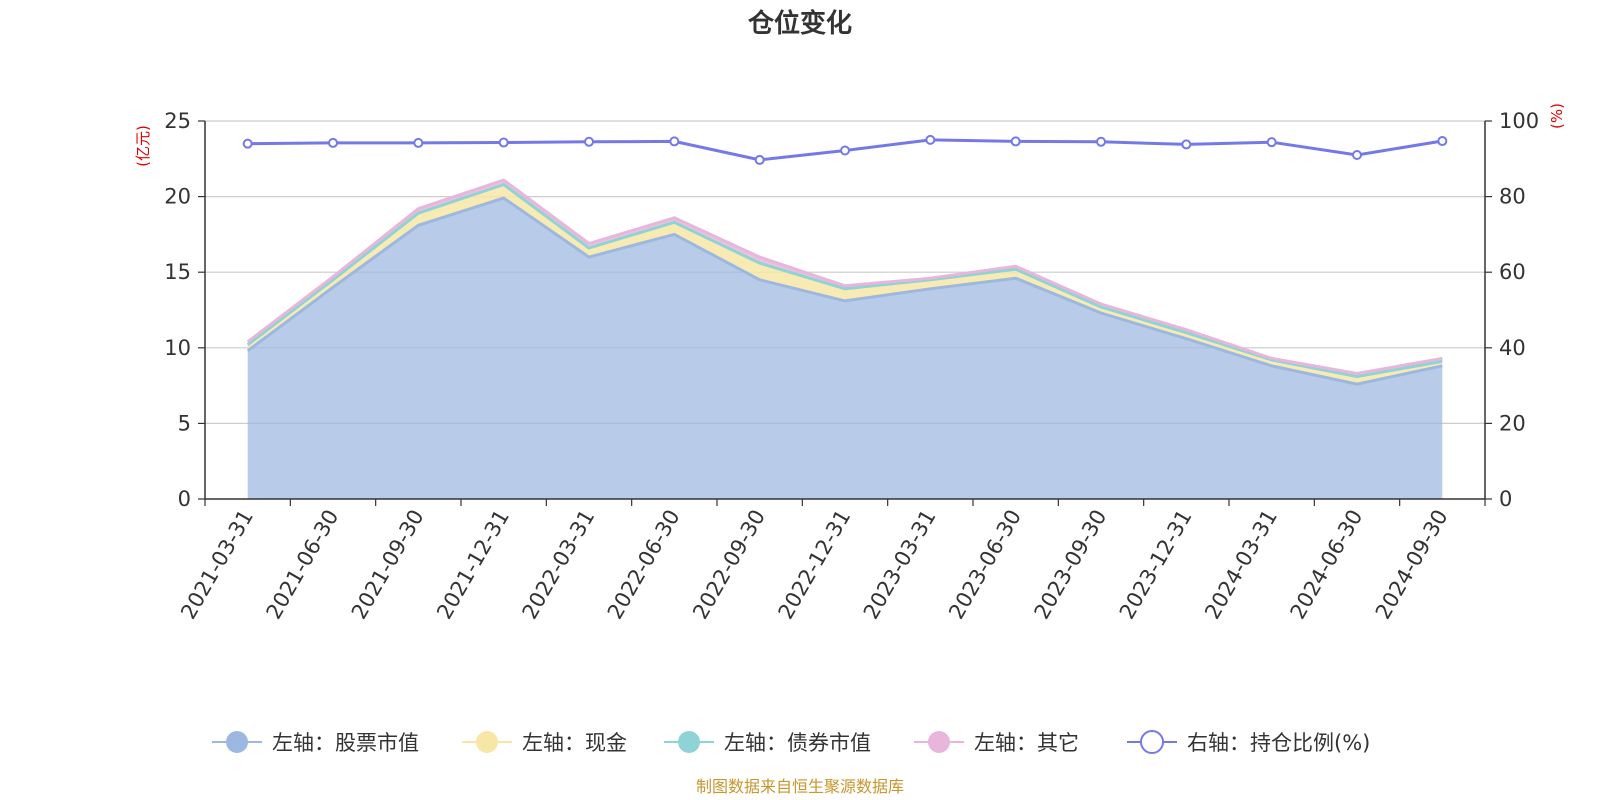  What do you see at coordinates (559, 565) in the screenshot?
I see `x-tick-label: 2022-03-31` at bounding box center [559, 565].